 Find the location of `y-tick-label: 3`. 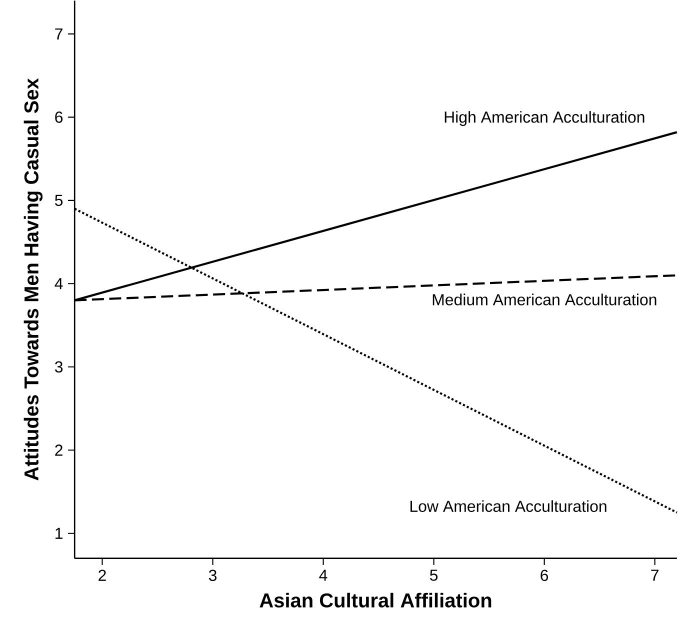

y-tick-label: 3 is located at coordinates (58, 366).